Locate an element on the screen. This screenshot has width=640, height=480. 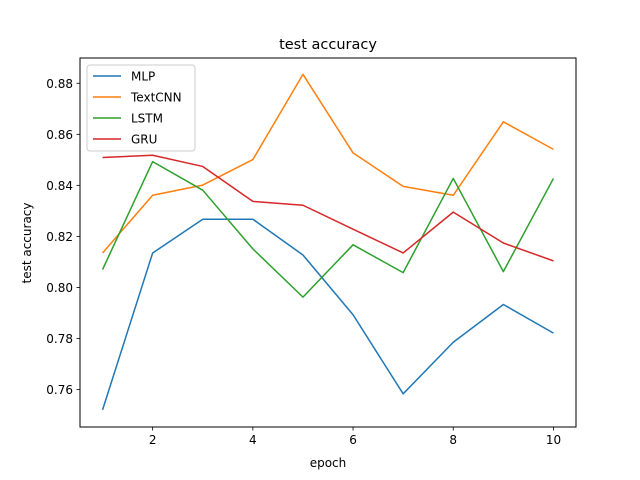
x-tick-label: 6 is located at coordinates (353, 440).